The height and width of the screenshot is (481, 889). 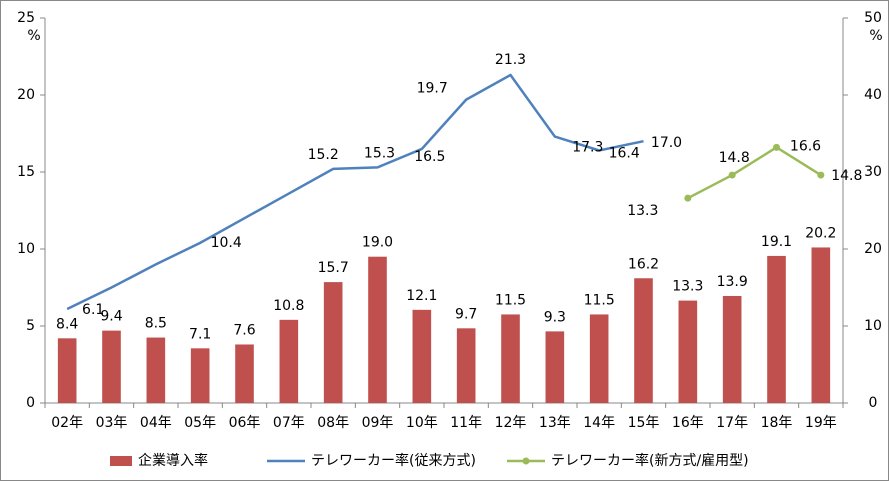 What do you see at coordinates (687, 287) in the screenshot?
I see `bar-value-label: 13.3` at bounding box center [687, 287].